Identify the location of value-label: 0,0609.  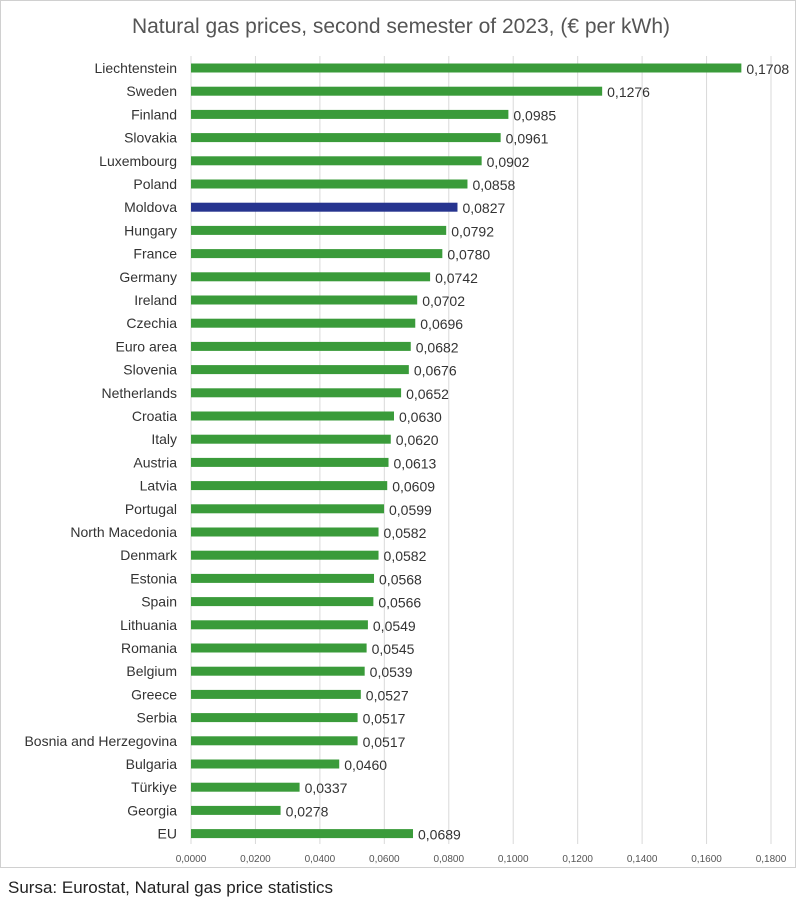
(413, 487).